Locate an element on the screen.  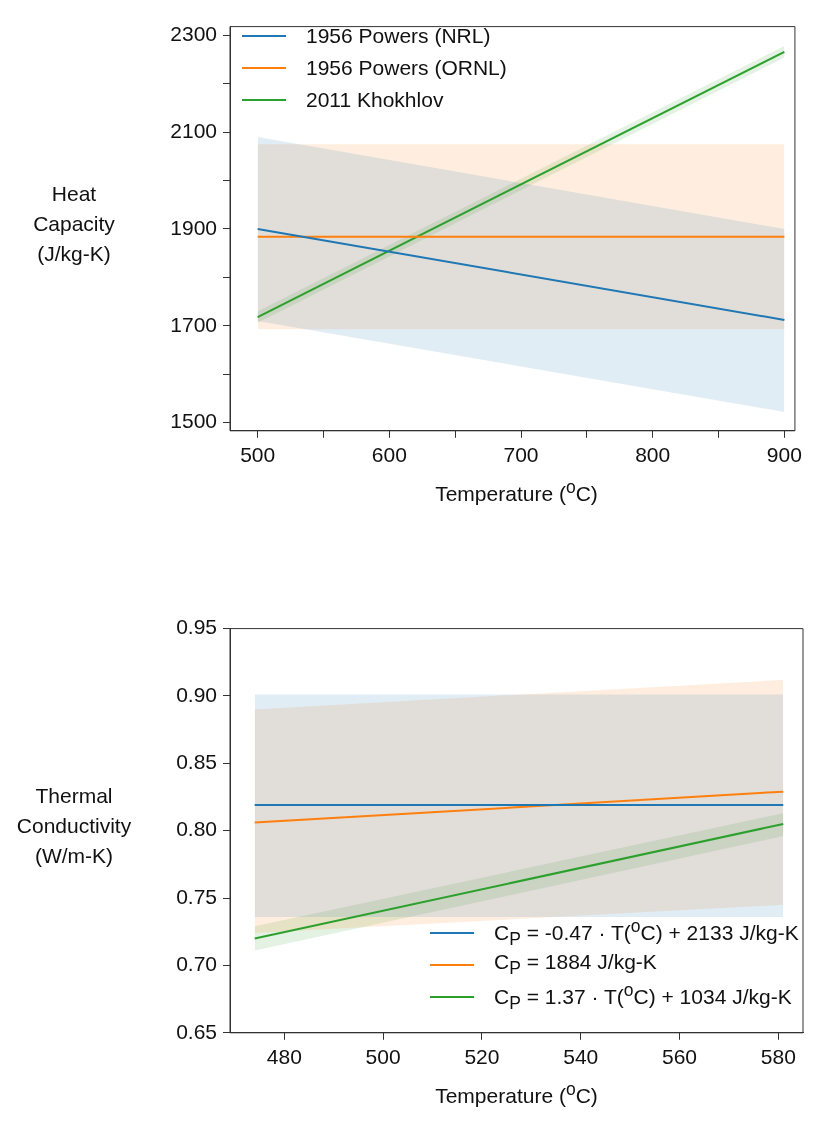
y-tick-label: 2100 is located at coordinates (193, 130).